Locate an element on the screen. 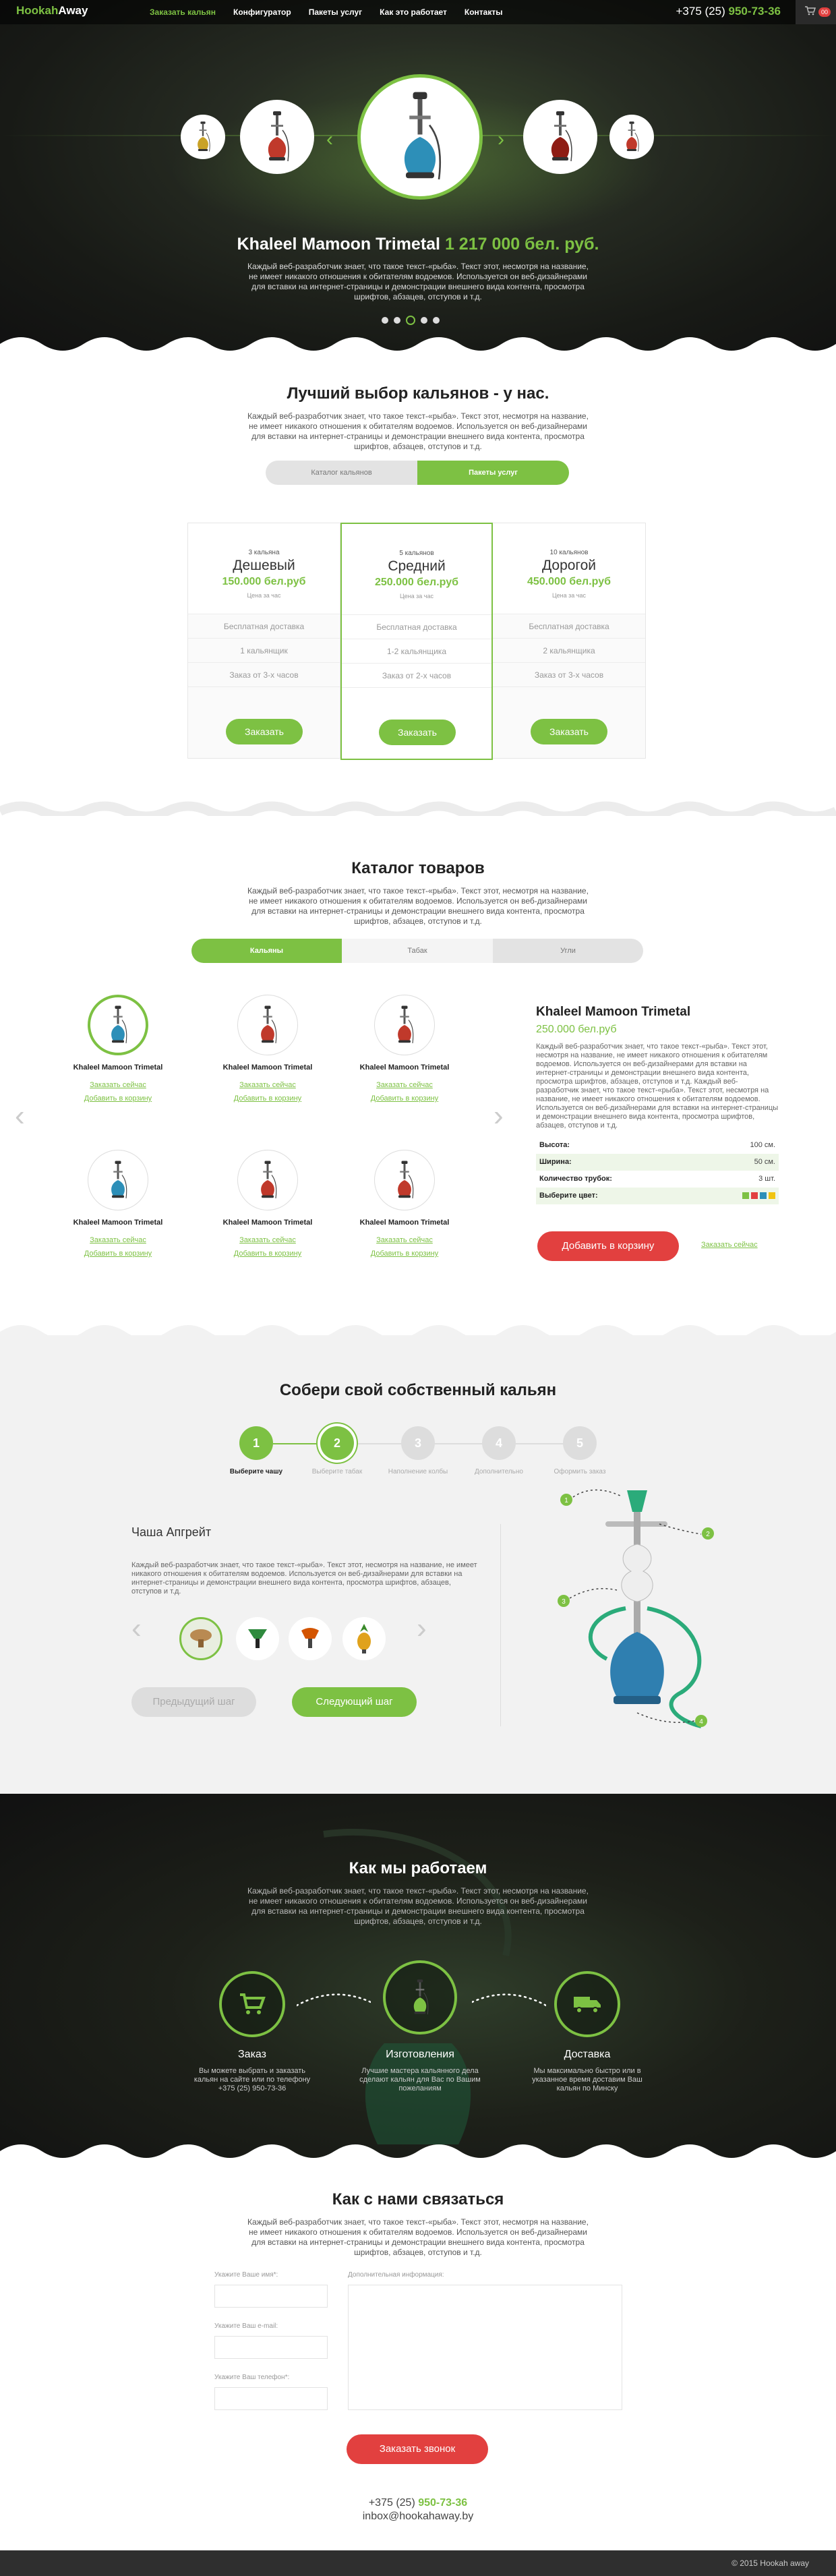  hero-main-image is located at coordinates (420, 137).